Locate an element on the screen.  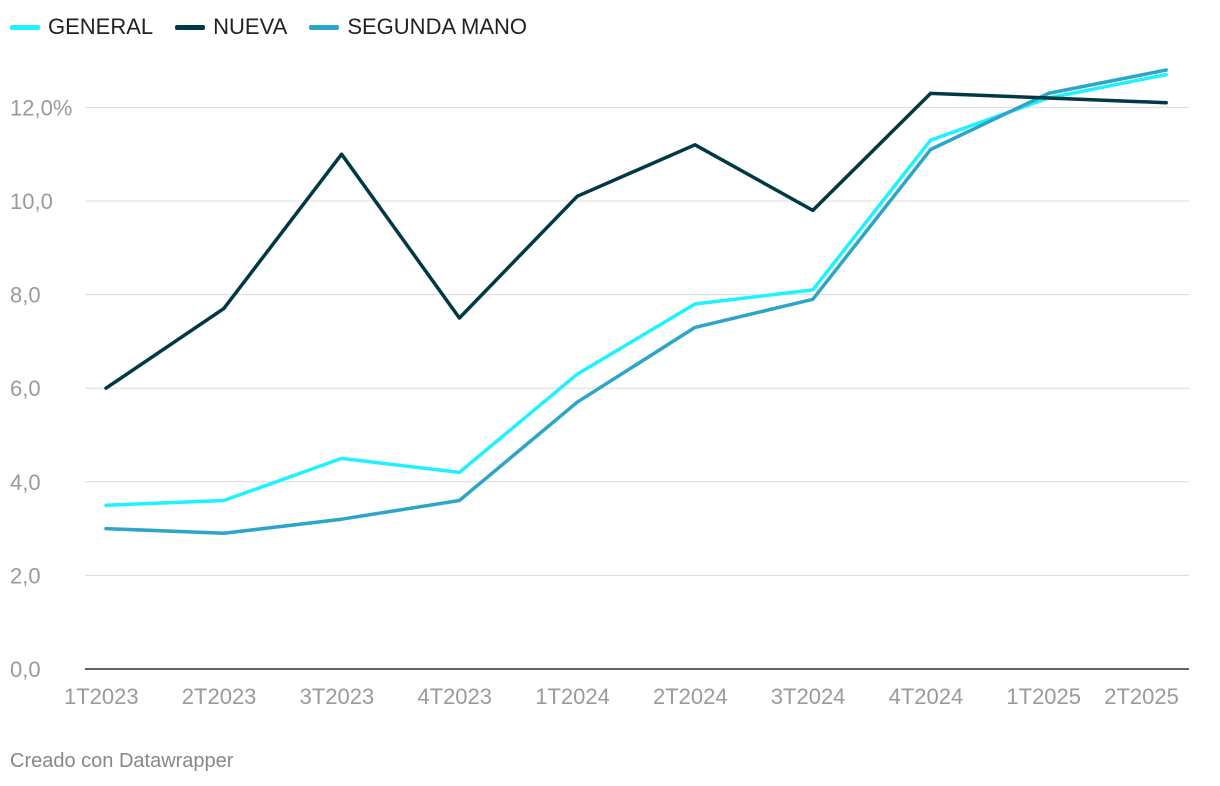
y-tick-label: 12,0% is located at coordinates (41, 107).